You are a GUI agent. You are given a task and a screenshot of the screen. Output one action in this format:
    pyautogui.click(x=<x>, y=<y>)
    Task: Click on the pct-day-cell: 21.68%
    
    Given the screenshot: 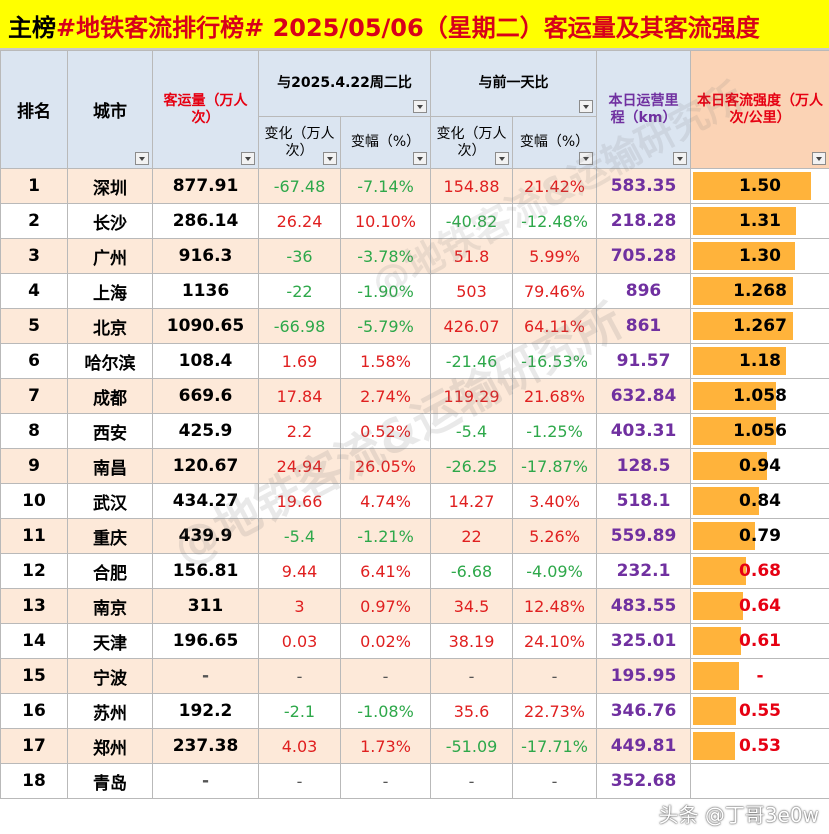 What is the action you would take?
    pyautogui.click(x=555, y=396)
    